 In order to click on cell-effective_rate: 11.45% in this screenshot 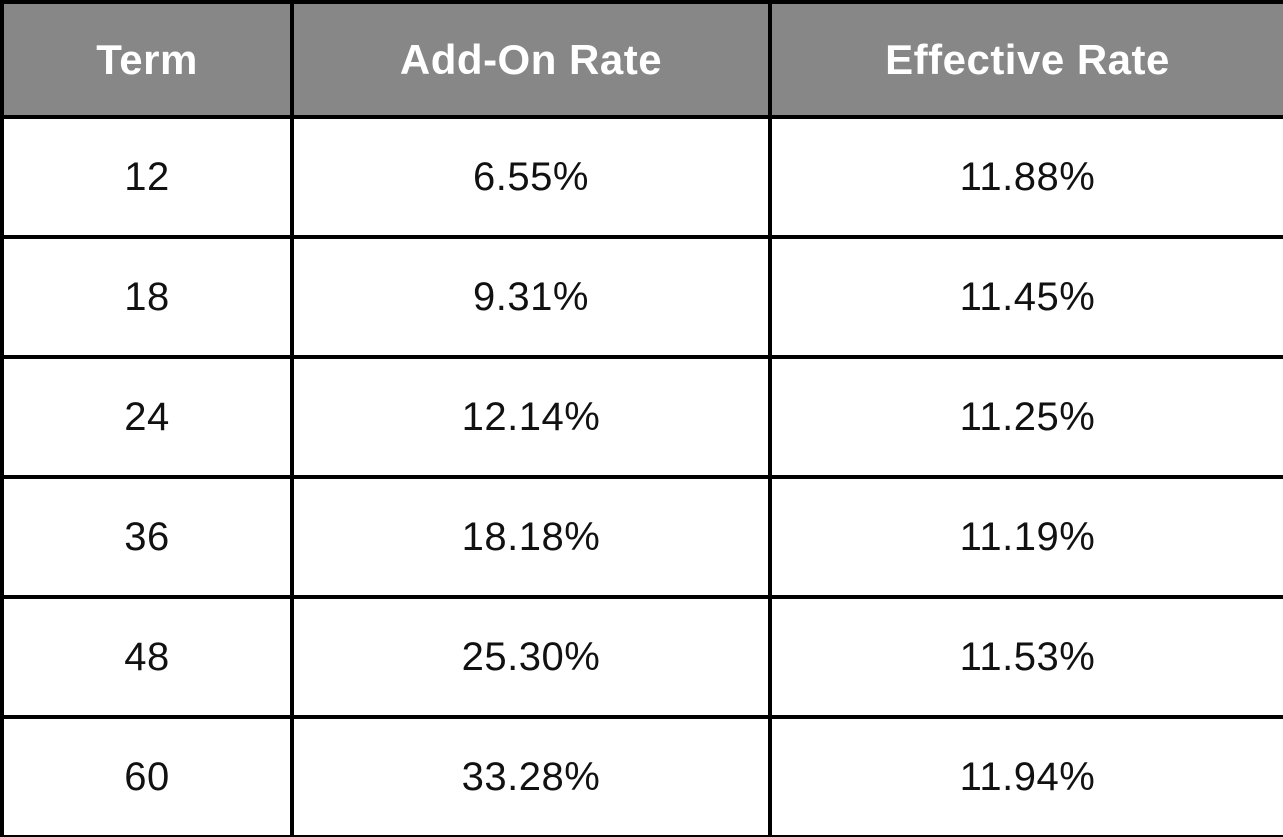, I will do `click(1025, 297)`.